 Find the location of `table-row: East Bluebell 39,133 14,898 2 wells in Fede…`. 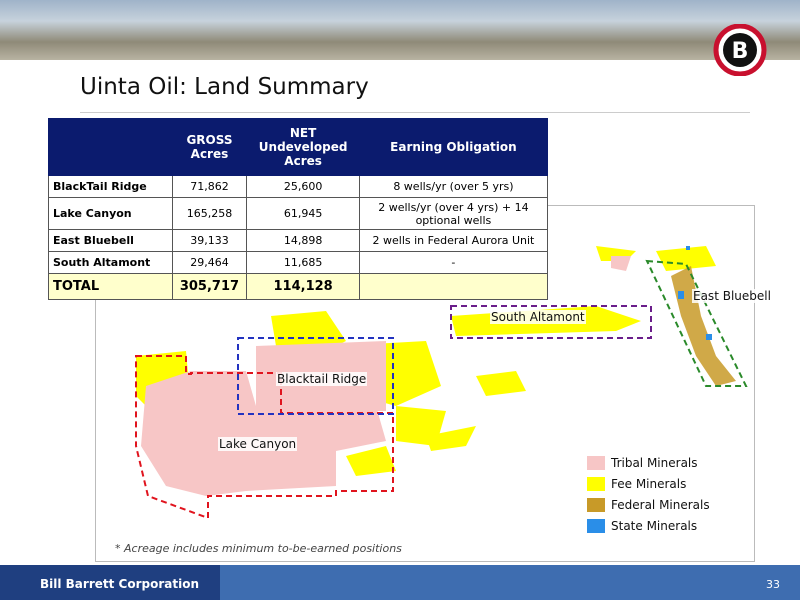

table-row: East Bluebell 39,133 14,898 2 wells in Fede… is located at coordinates (298, 240).